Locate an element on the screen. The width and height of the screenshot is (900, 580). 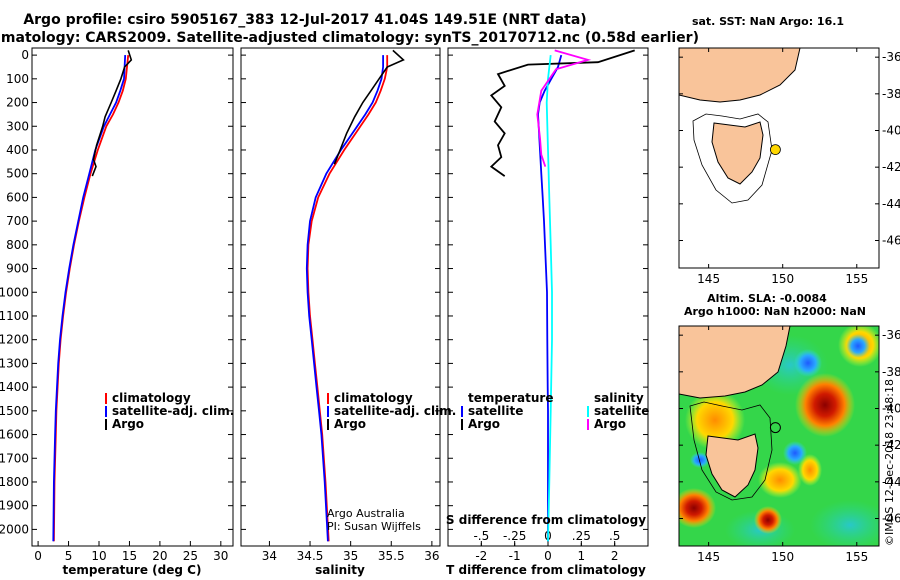
imos-watermark: ©IMOS 12-Dec-2018 23:48:18 is located at coordinates (889, 462).